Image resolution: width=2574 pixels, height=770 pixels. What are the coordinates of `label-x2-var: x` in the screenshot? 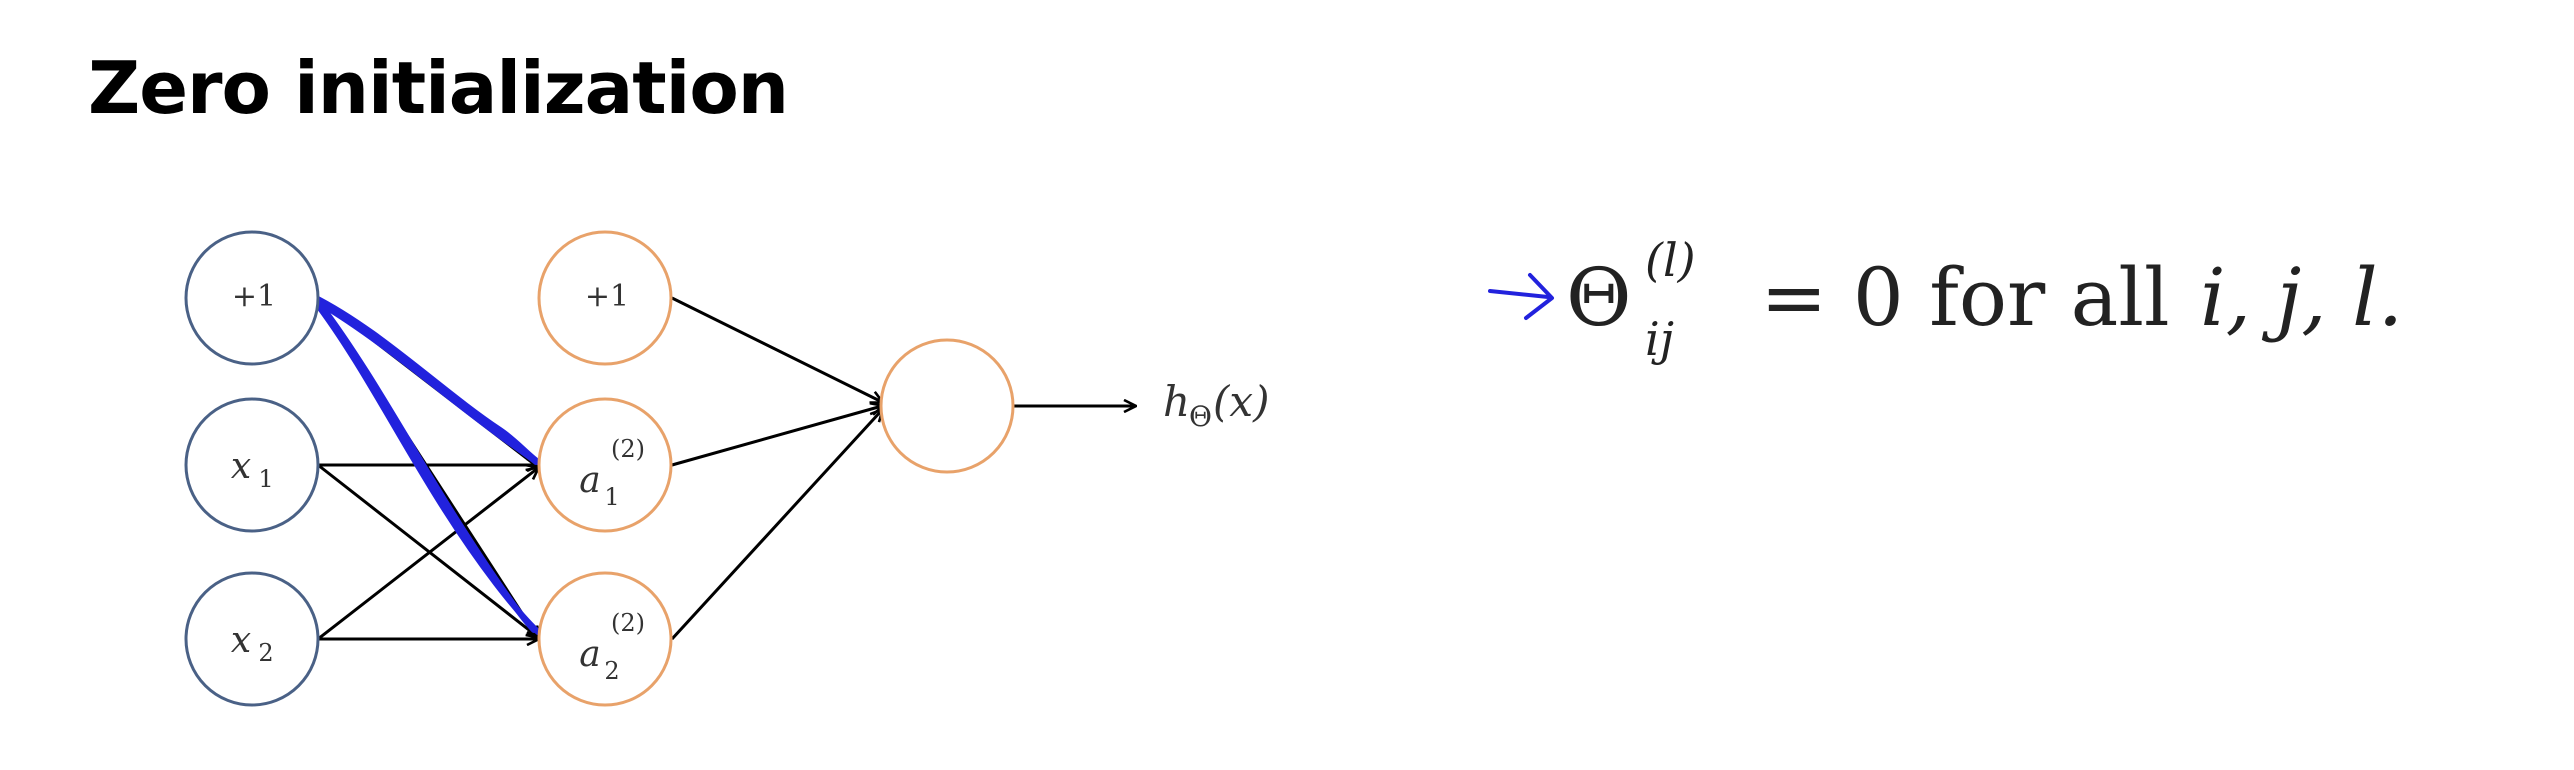 It's located at (241, 640).